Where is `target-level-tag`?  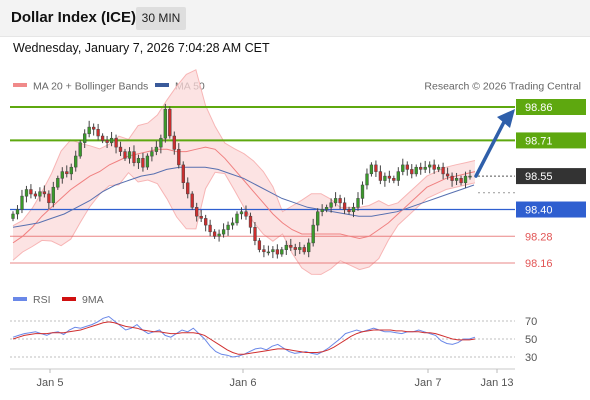 target-level-tag is located at coordinates (551, 140).